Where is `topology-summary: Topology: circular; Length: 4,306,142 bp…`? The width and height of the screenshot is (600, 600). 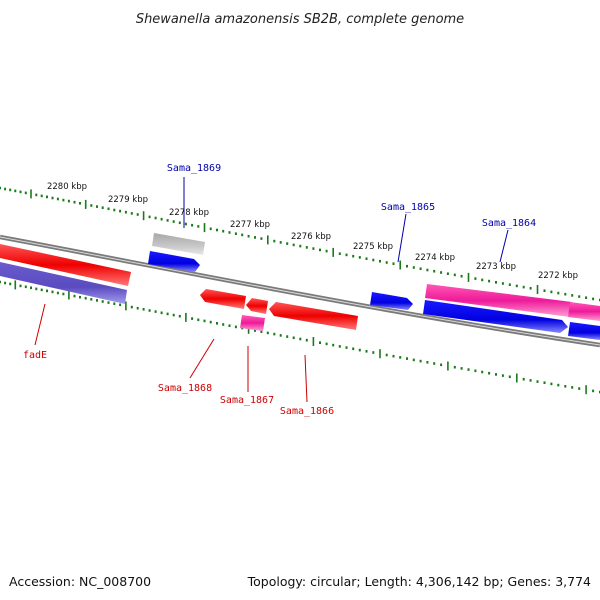
topology-summary: Topology: circular; Length: 4,306,142 bp… is located at coordinates (419, 581).